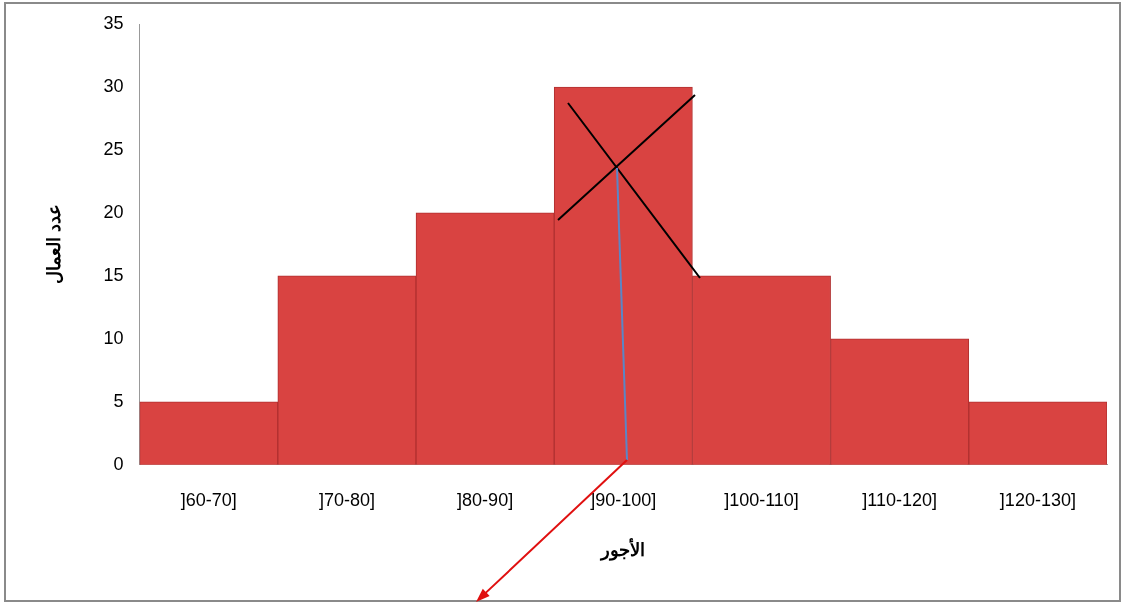 This screenshot has height=606, width=1127. Describe the element at coordinates (113, 211) in the screenshot. I see `y-tick-label: 20` at that location.